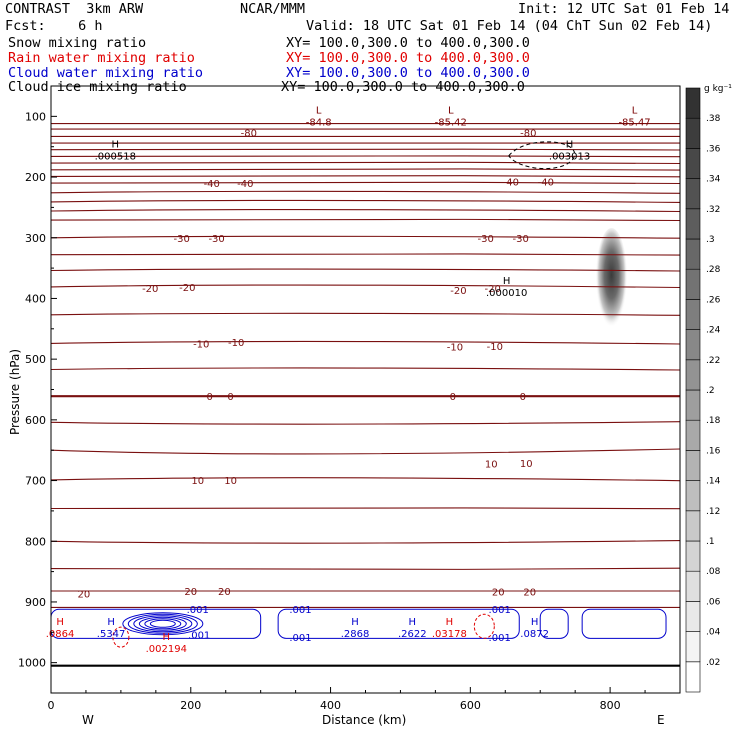 The height and width of the screenshot is (740, 740). Describe the element at coordinates (364, 720) in the screenshot. I see `x-axis-title: Distance (km)` at that location.